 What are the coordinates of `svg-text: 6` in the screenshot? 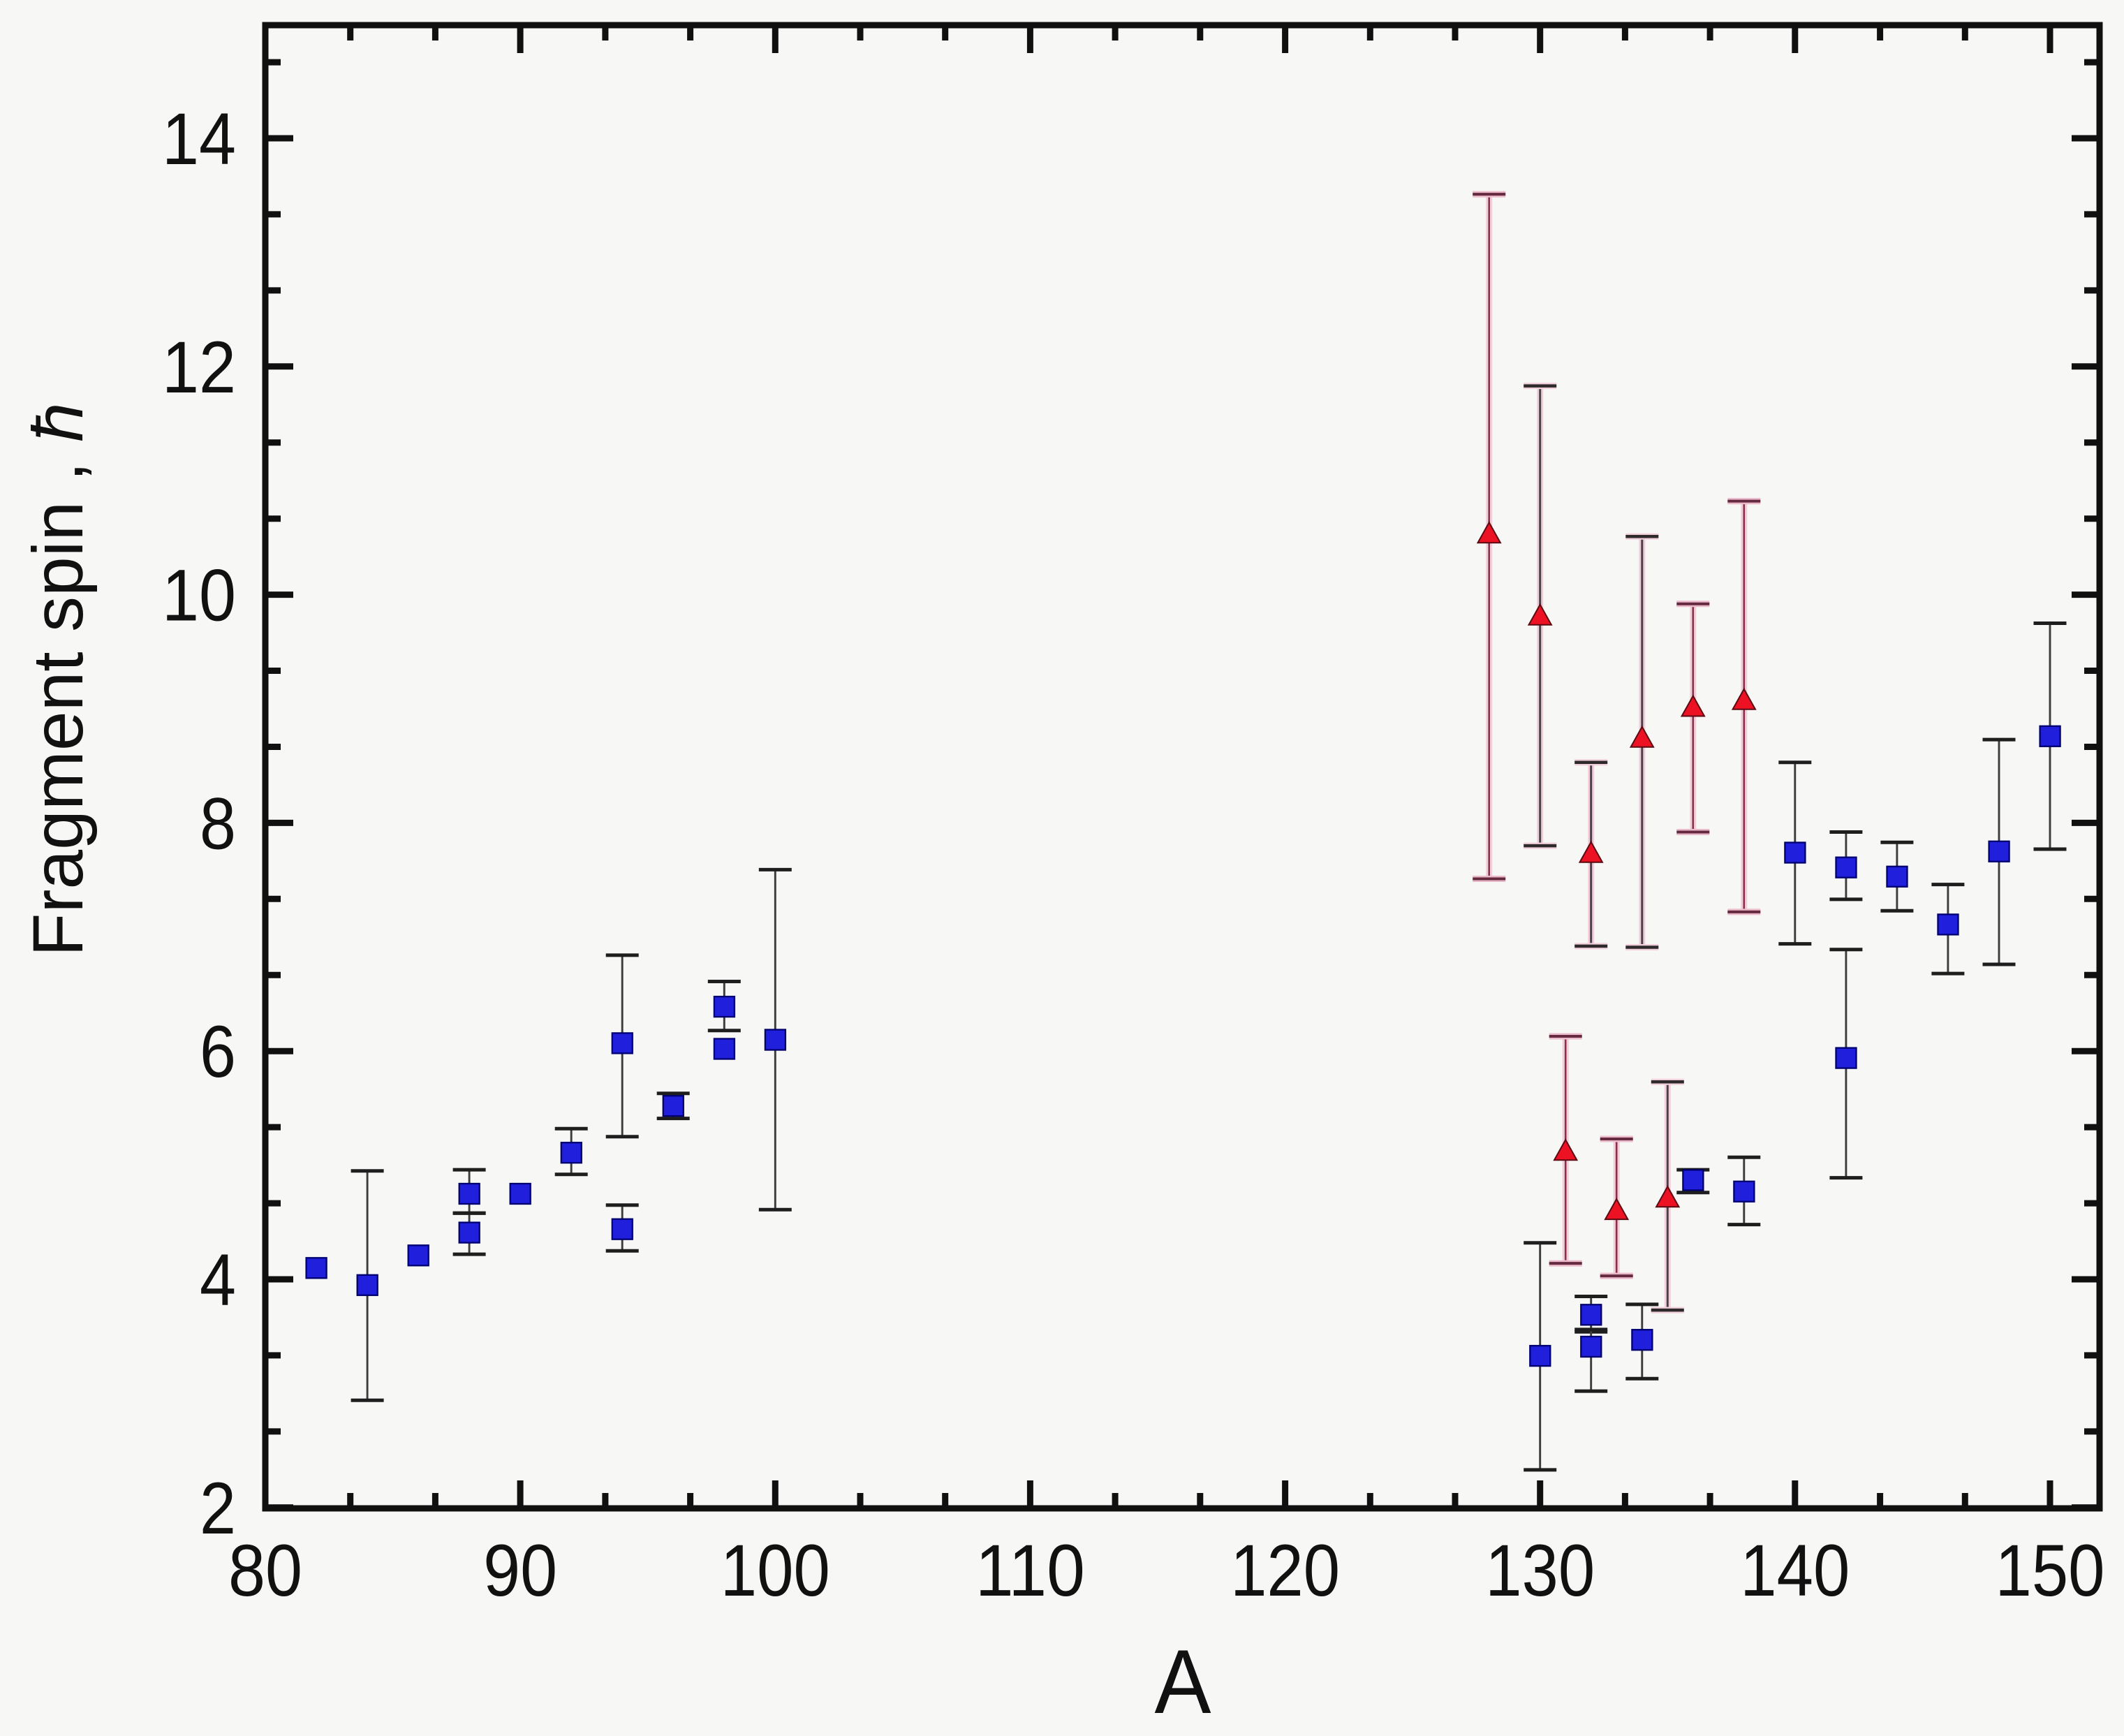 It's located at (218, 1052).